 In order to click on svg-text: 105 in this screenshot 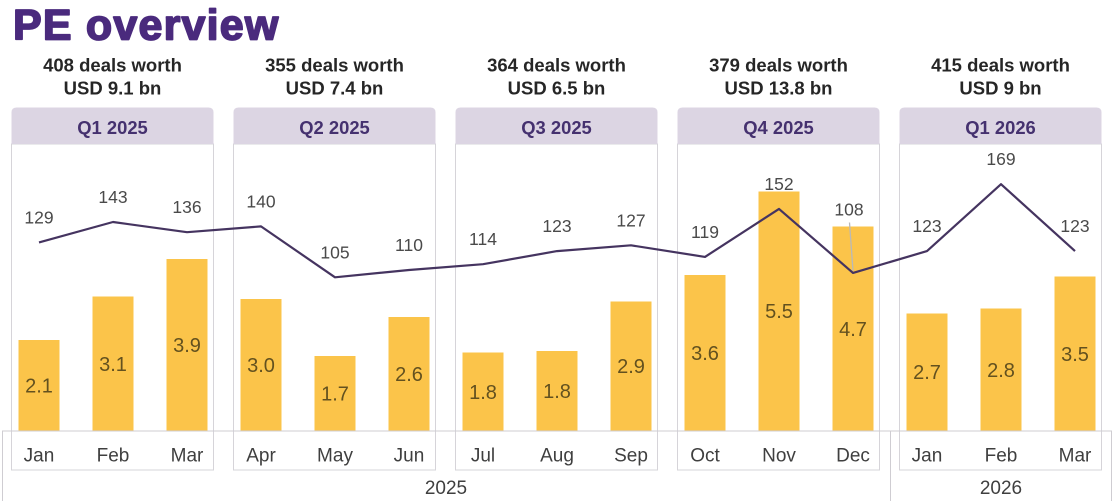, I will do `click(334, 252)`.